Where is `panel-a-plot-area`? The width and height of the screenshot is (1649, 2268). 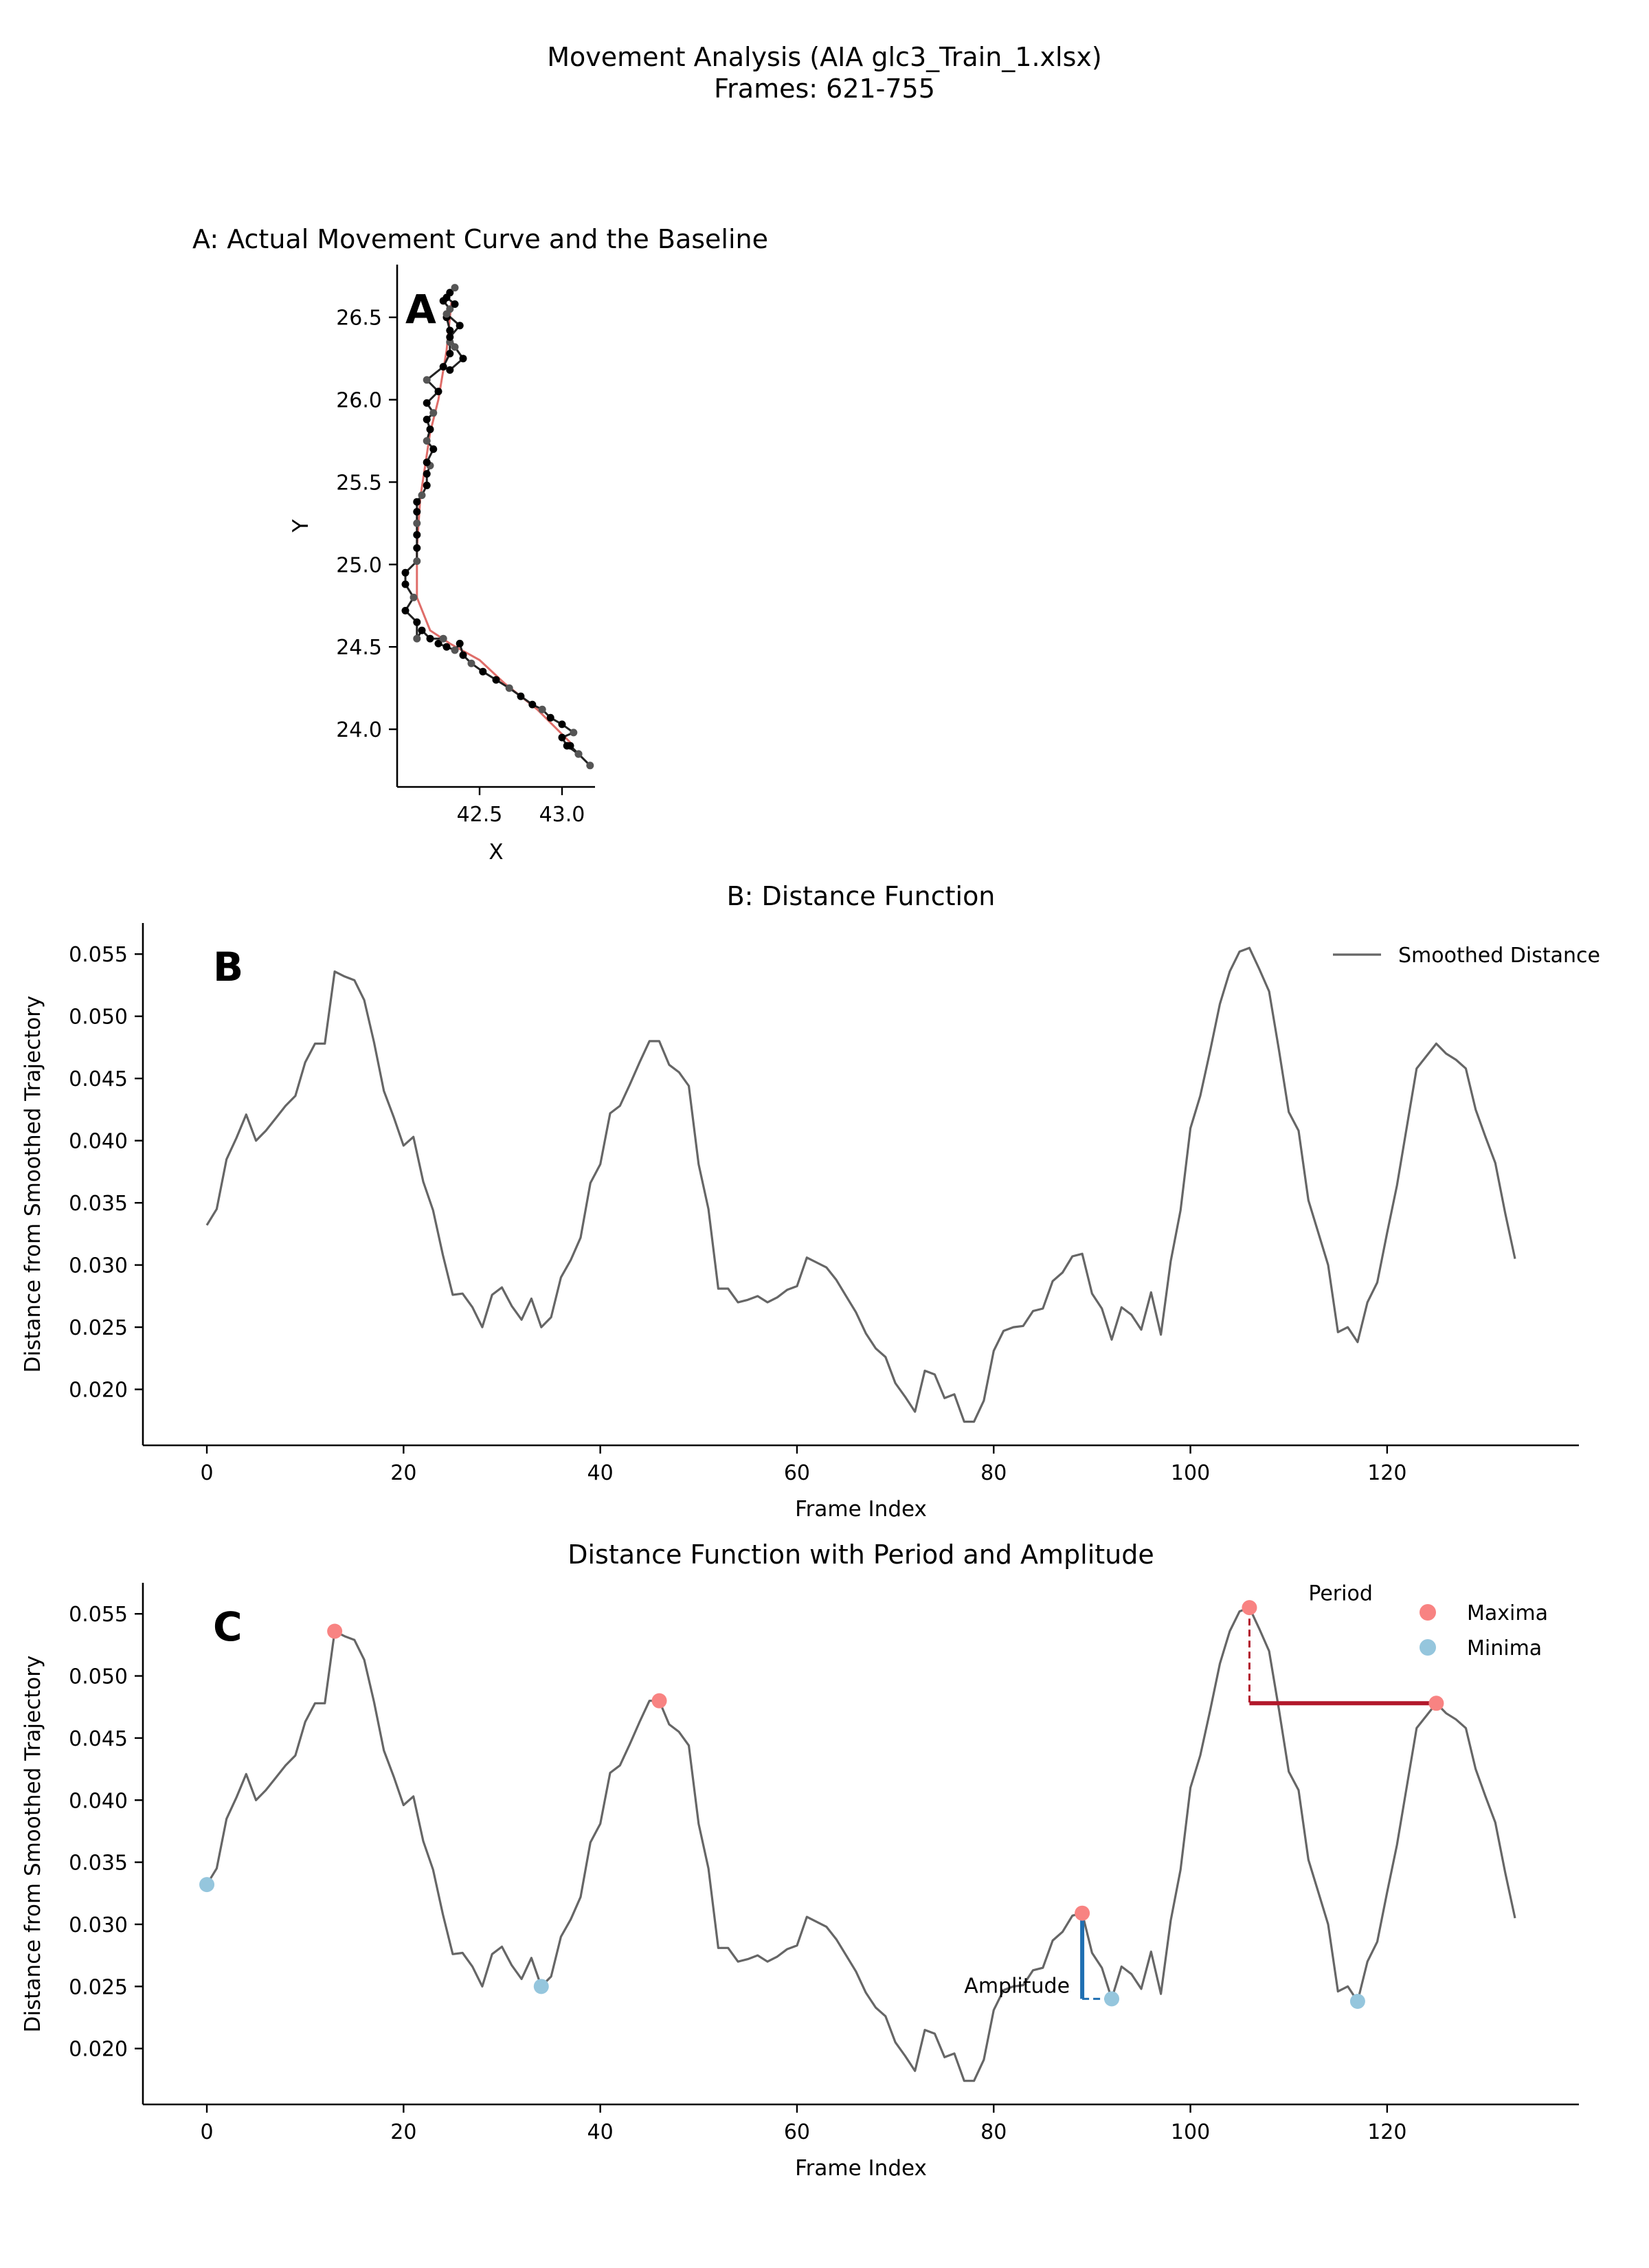
panel-a-plot-area is located at coordinates (497, 527).